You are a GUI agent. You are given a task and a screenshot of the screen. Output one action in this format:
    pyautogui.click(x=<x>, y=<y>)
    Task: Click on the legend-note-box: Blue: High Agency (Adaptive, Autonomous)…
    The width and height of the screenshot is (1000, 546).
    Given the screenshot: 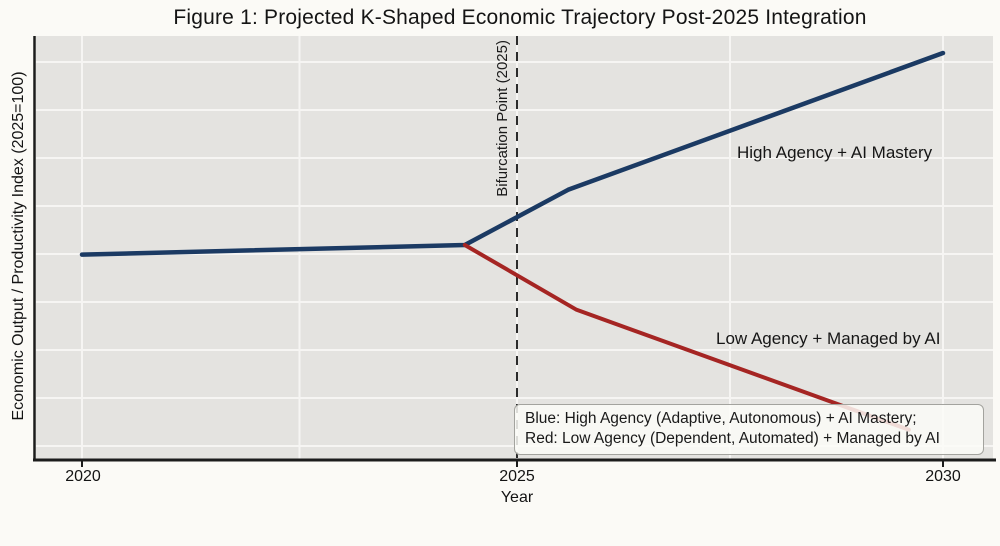 What is the action you would take?
    pyautogui.click(x=749, y=429)
    